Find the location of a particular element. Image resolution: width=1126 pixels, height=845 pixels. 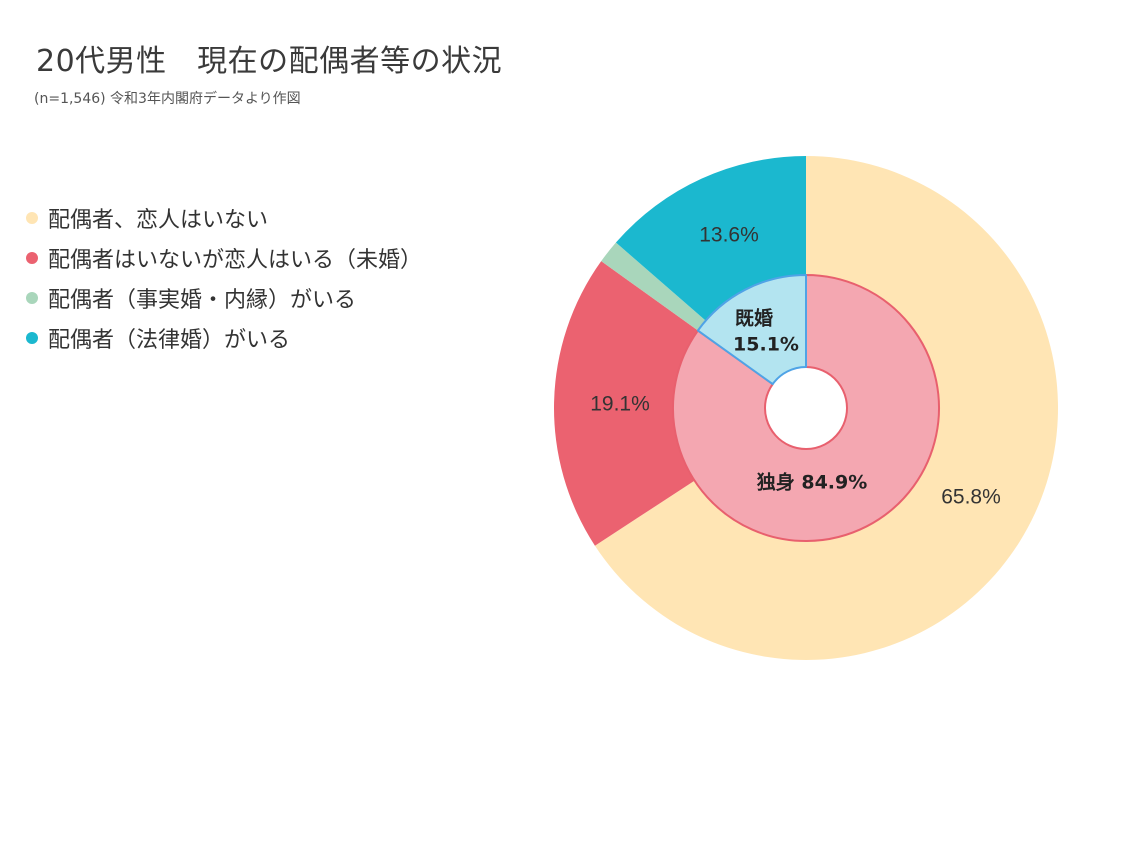

legend-label: 配偶者（法律婚）がいる is located at coordinates (169, 340).